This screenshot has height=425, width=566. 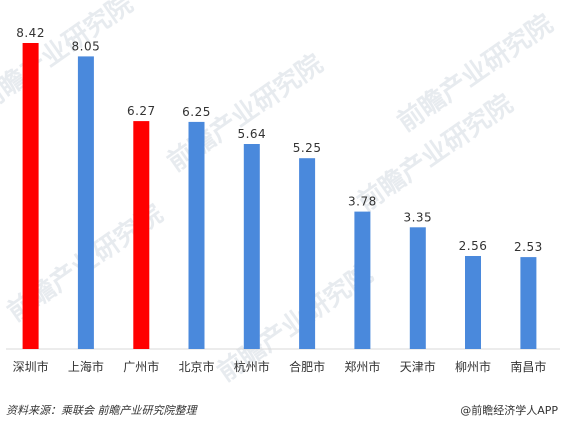 I want to click on value-label-9: 2.56, so click(x=473, y=246).